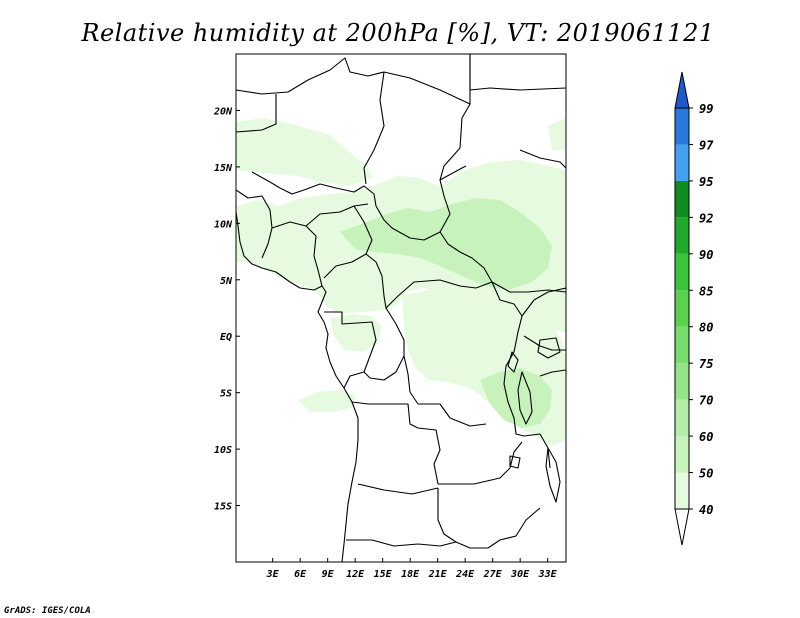  Describe the element at coordinates (706, 291) in the screenshot. I see `colorbar-level-label: 85` at that location.